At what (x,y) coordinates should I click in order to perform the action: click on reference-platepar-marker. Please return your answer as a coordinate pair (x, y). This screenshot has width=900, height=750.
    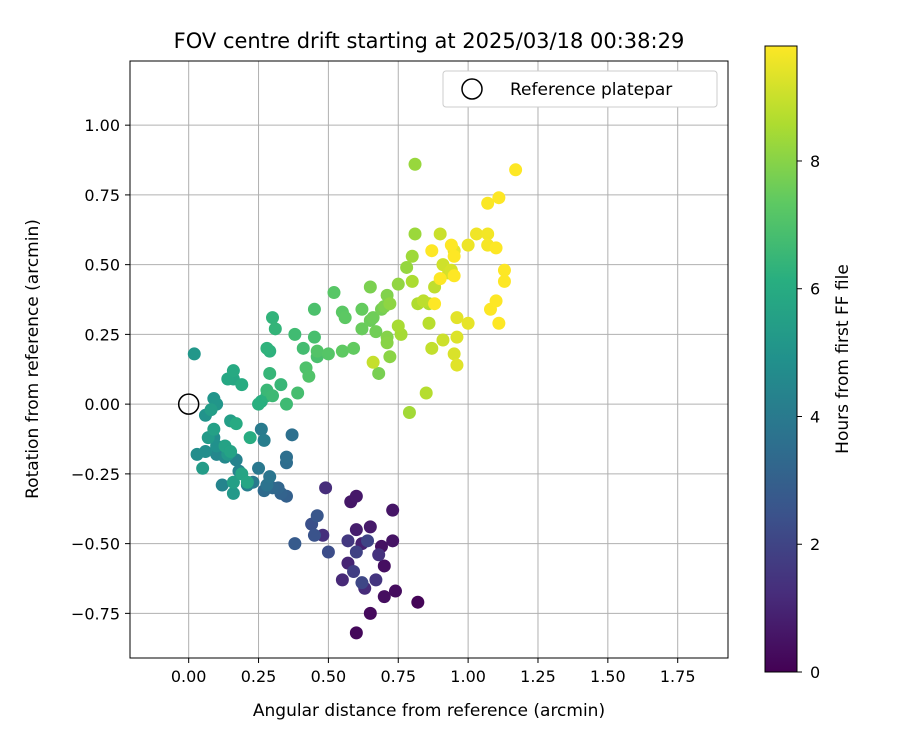
    Looking at the image, I should click on (188, 404).